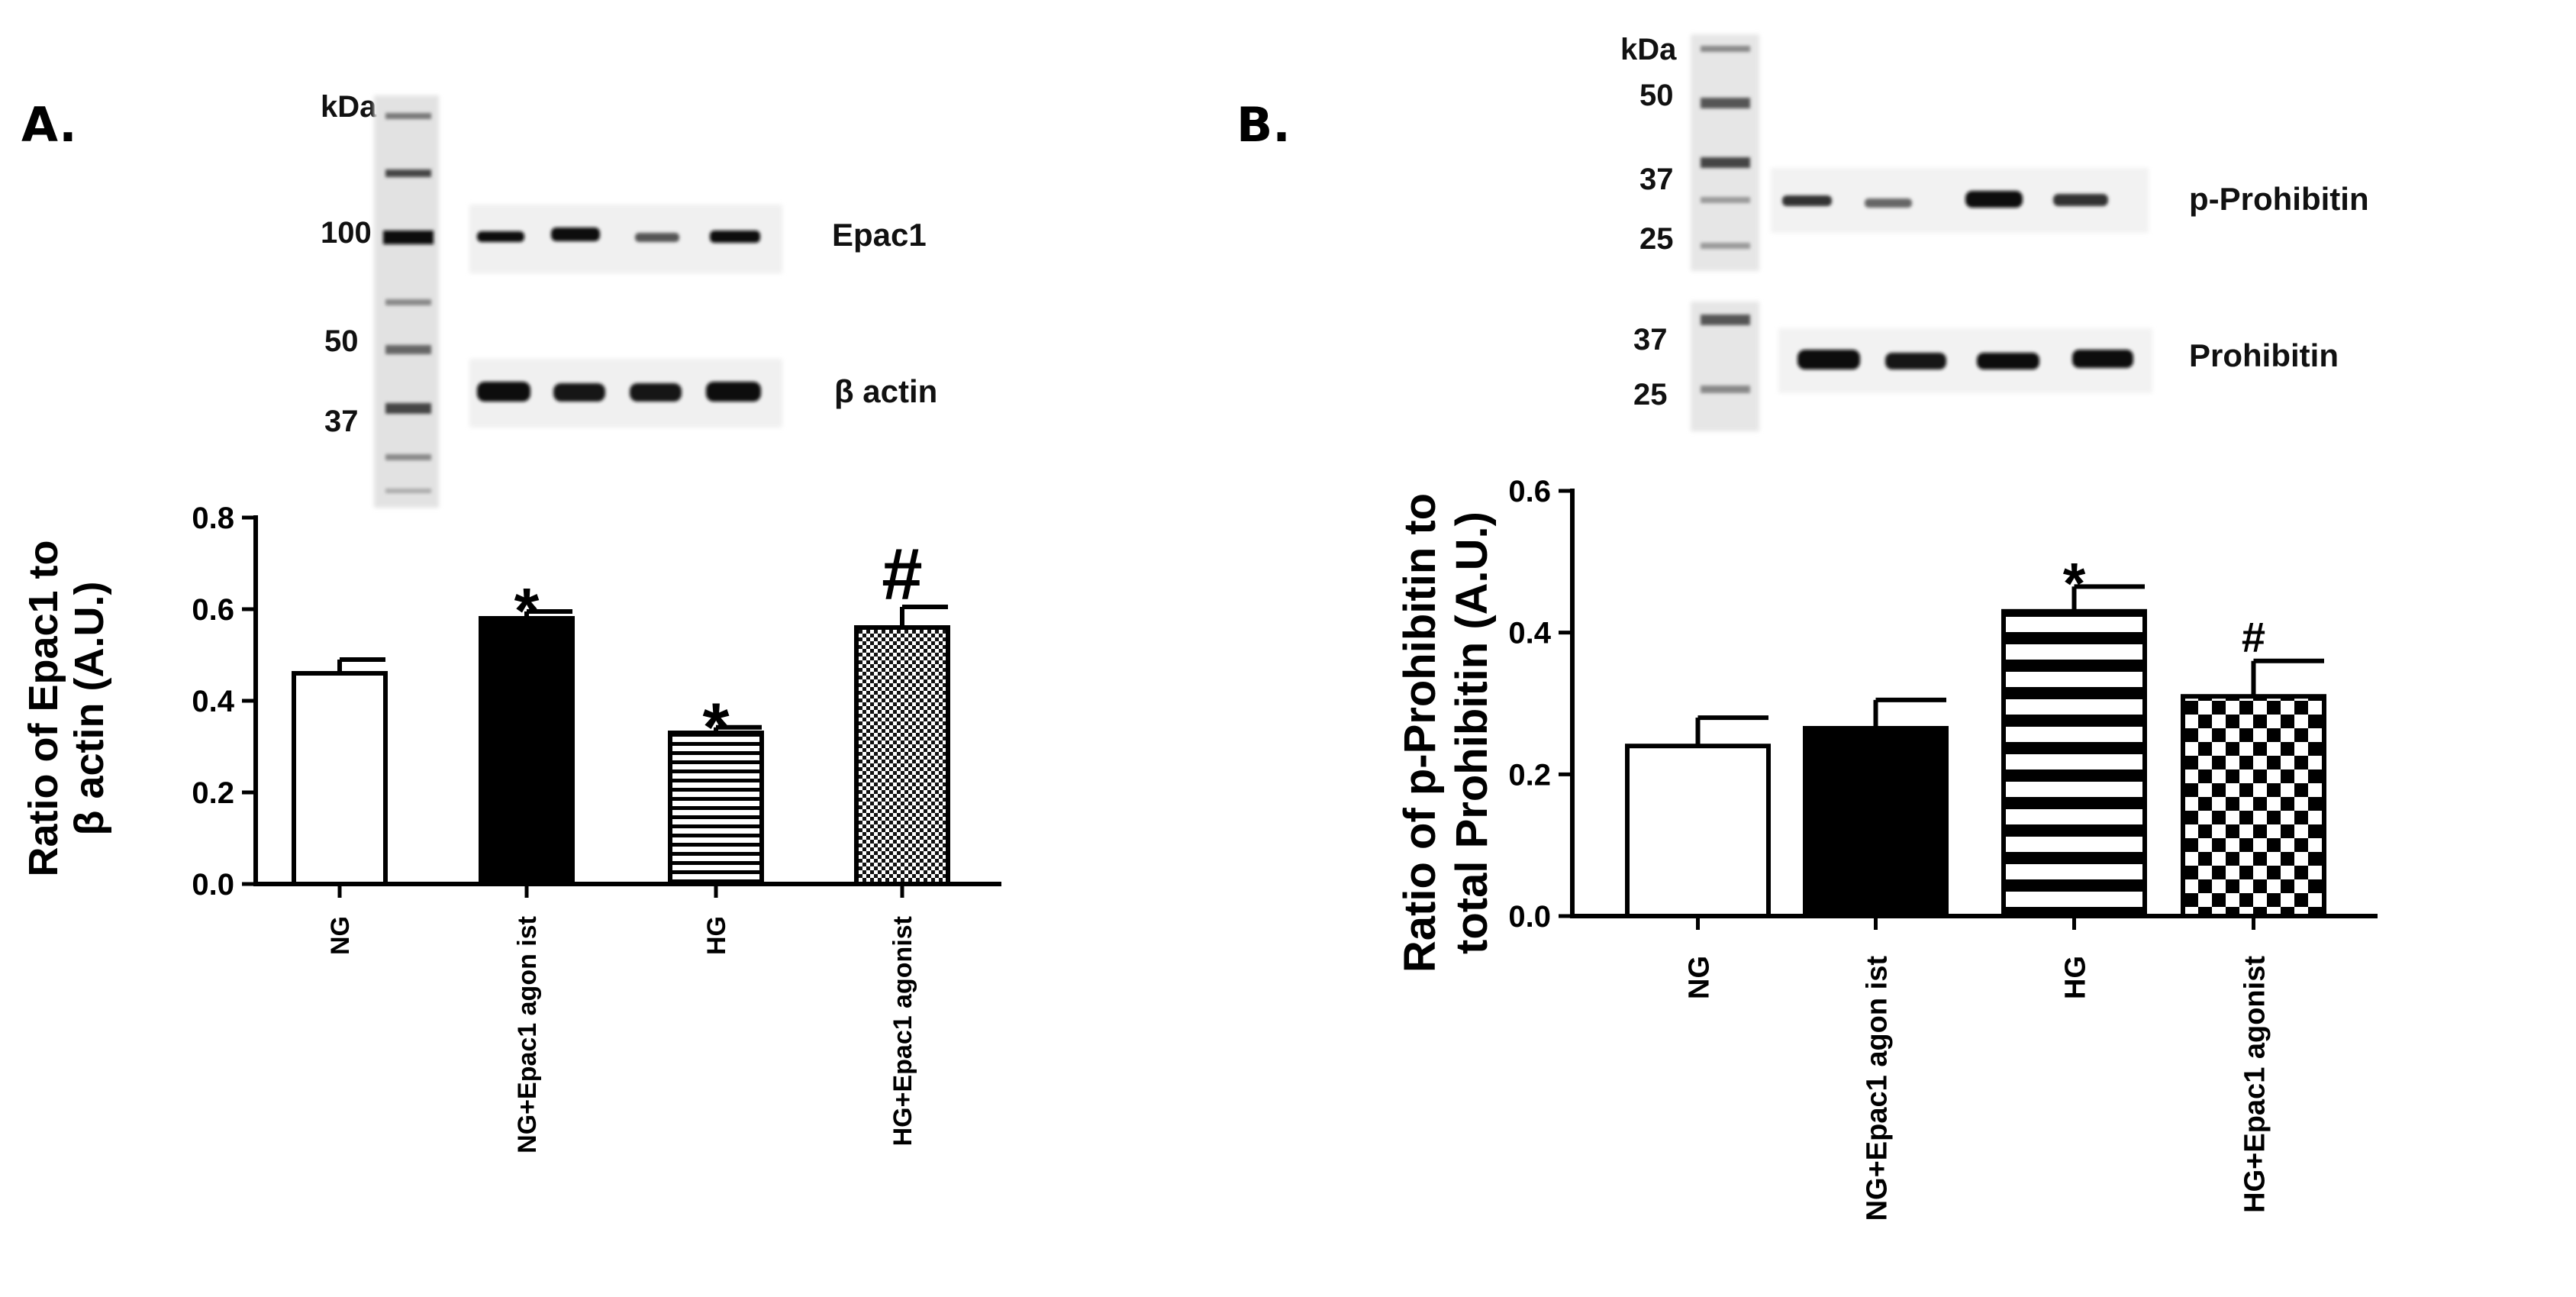 This screenshot has width=2576, height=1297. What do you see at coordinates (2279, 199) in the screenshot?
I see `band-label-p-prohibitin: p-Prohibitin` at bounding box center [2279, 199].